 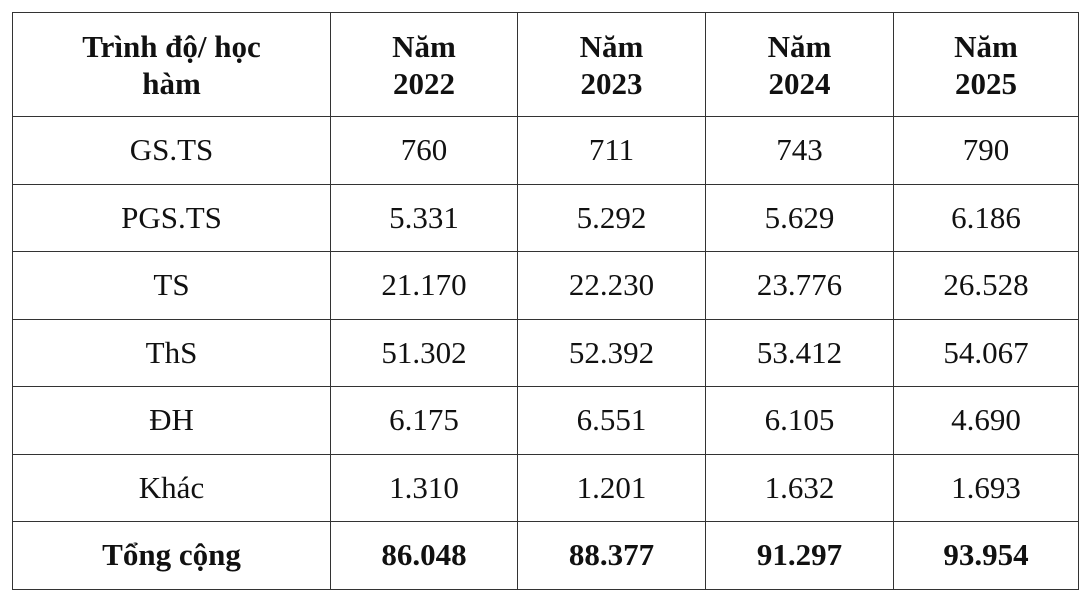 What do you see at coordinates (611, 83) in the screenshot?
I see `header-text: 2023` at bounding box center [611, 83].